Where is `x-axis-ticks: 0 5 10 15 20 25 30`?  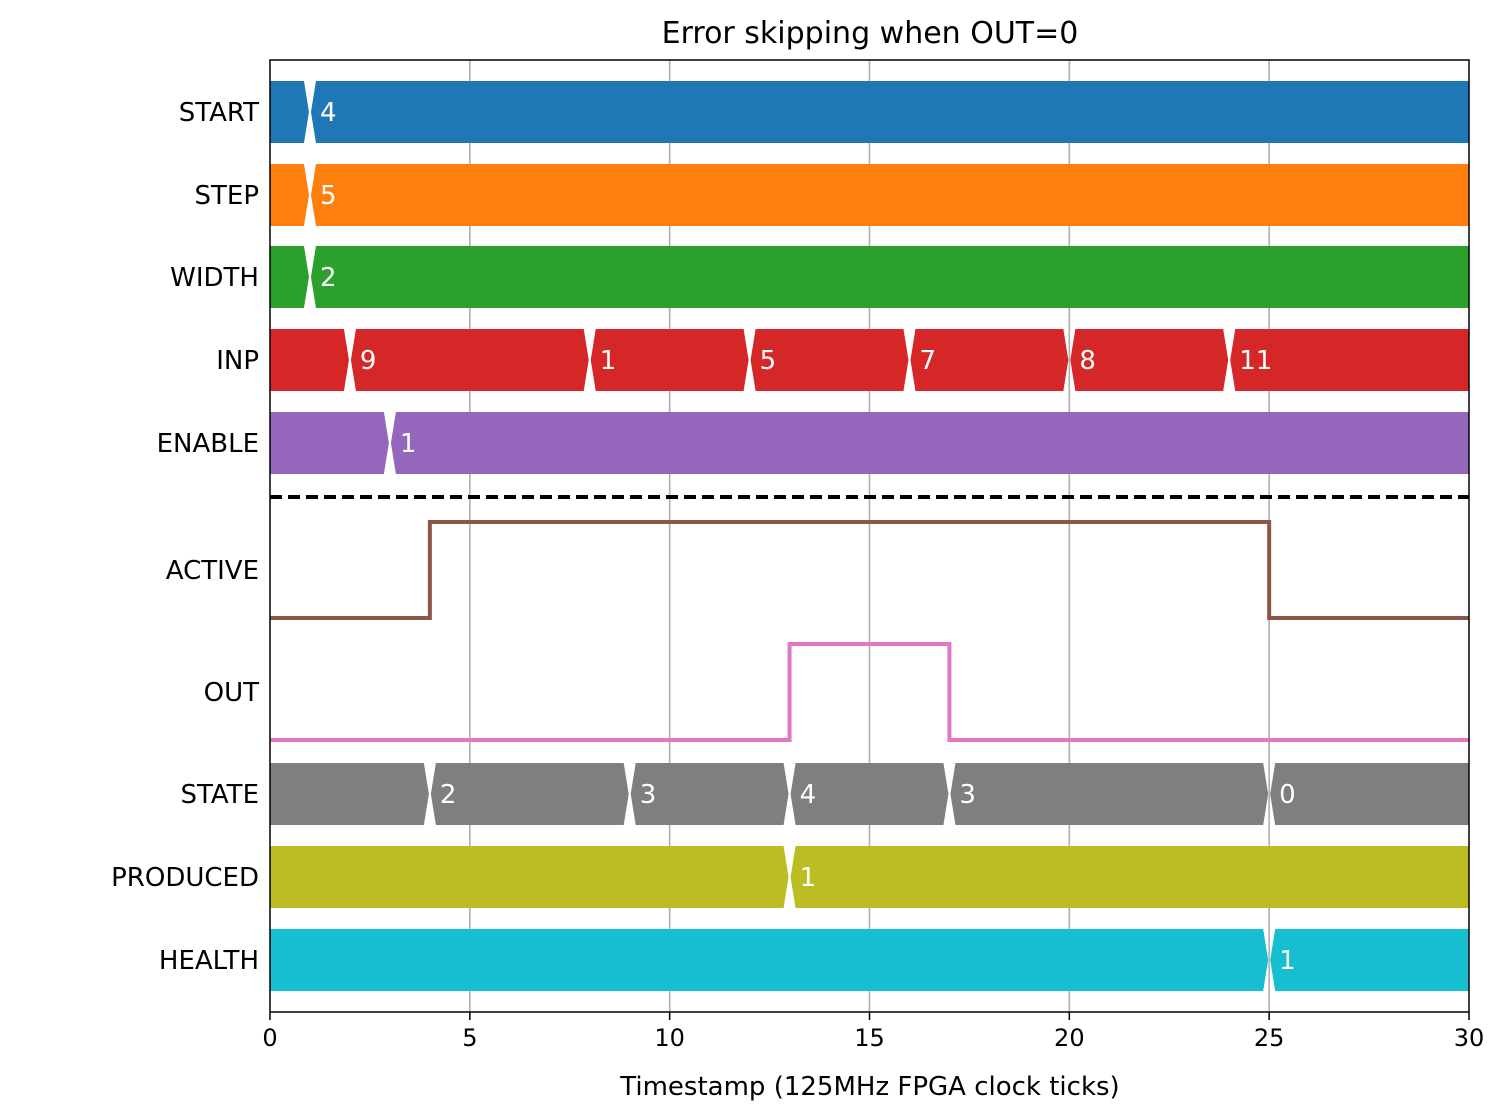 x-axis-ticks: 0 5 10 15 20 25 30 is located at coordinates (873, 1032).